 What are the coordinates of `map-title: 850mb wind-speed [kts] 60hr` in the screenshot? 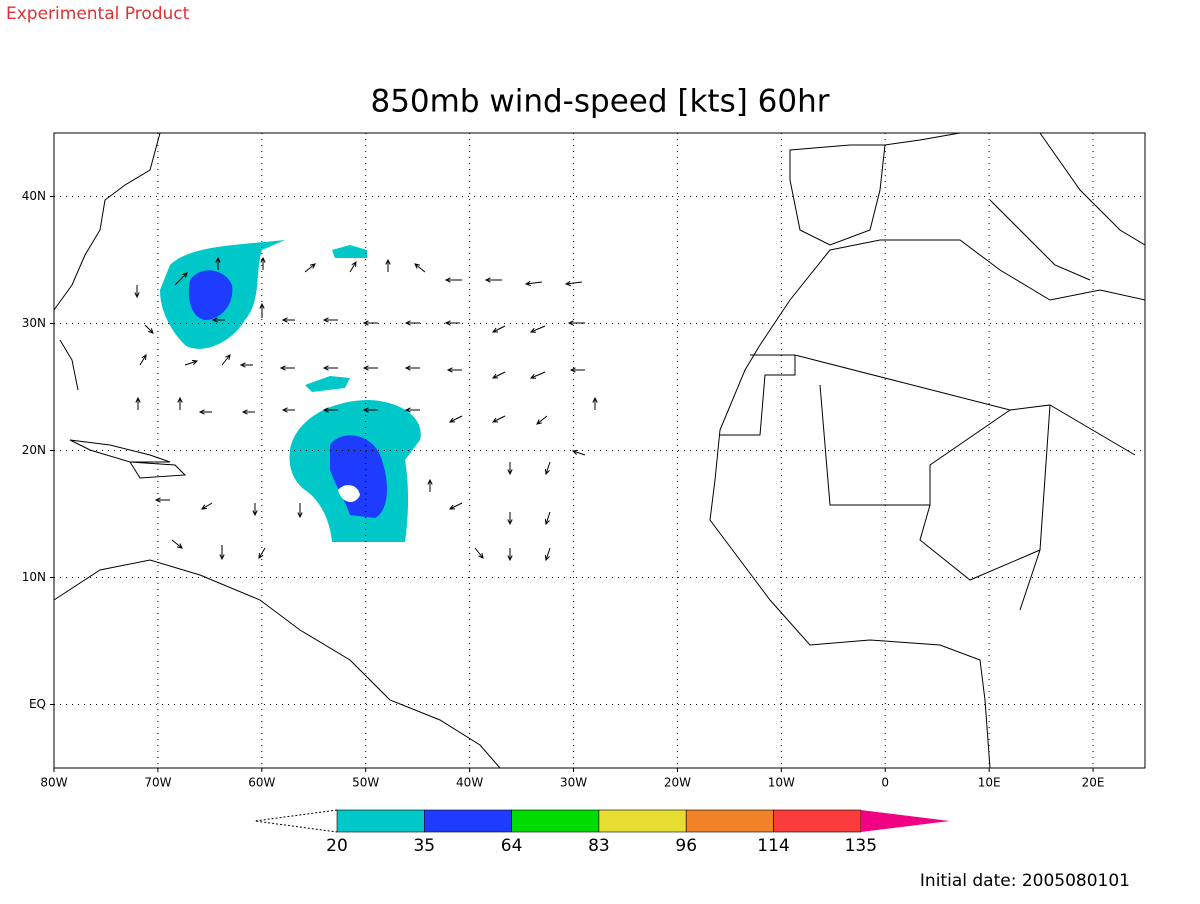 It's located at (599, 102).